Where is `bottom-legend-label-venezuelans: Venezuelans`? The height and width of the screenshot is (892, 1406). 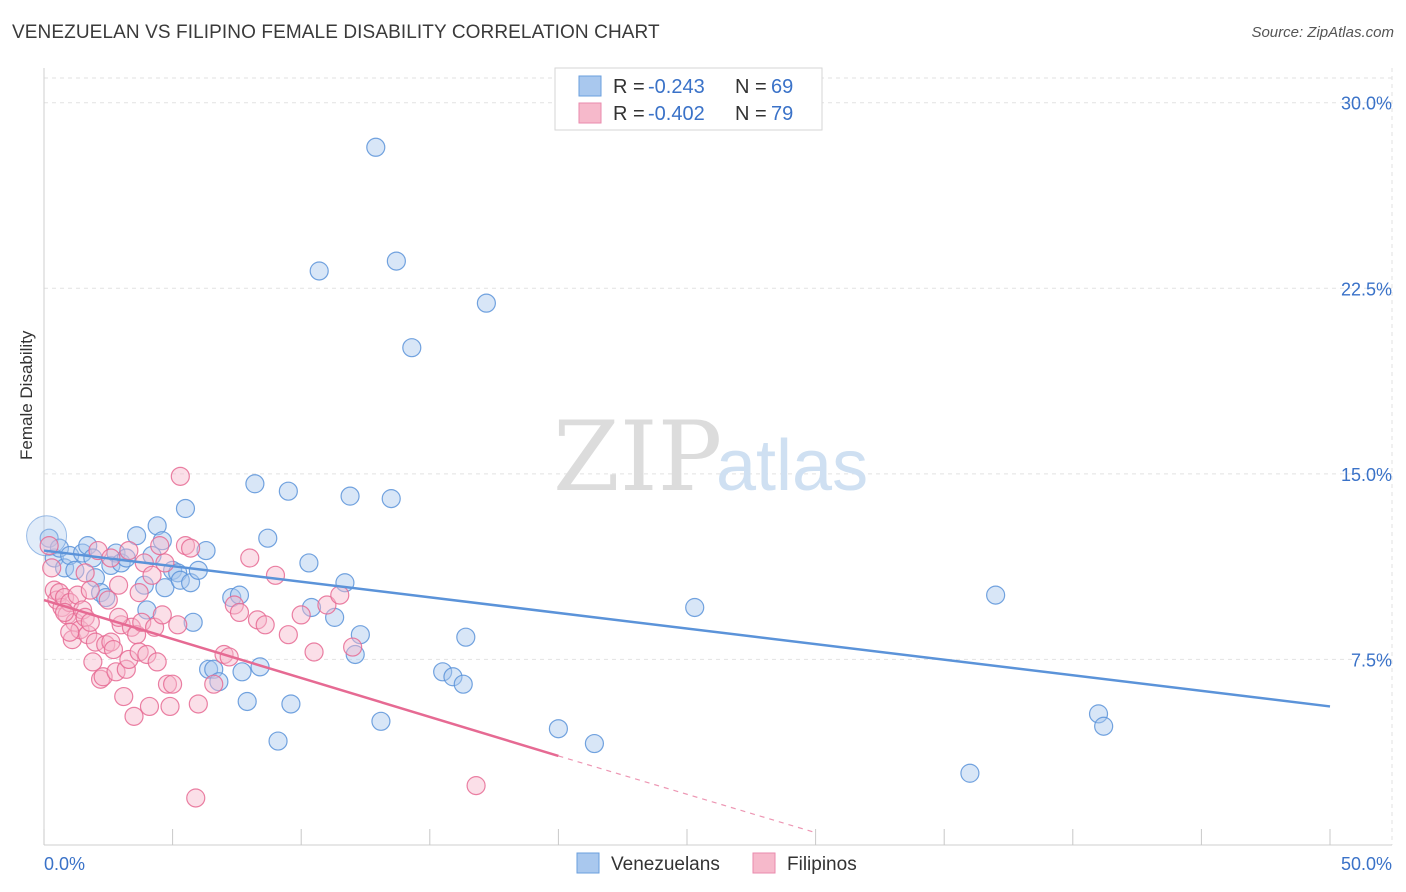 bottom-legend-label-venezuelans: Venezuelans is located at coordinates (665, 864).